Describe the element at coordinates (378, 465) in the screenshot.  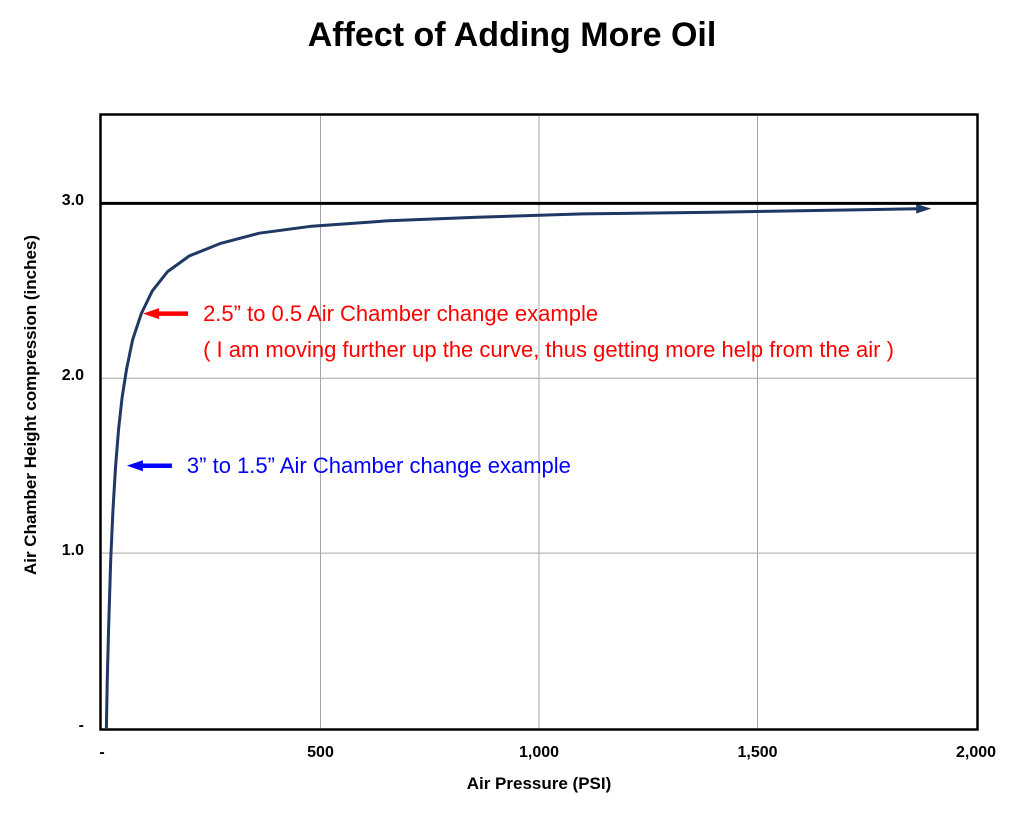
I see `blue-annotation-line-1: 3” to 1.5” Air Chamber change example` at that location.